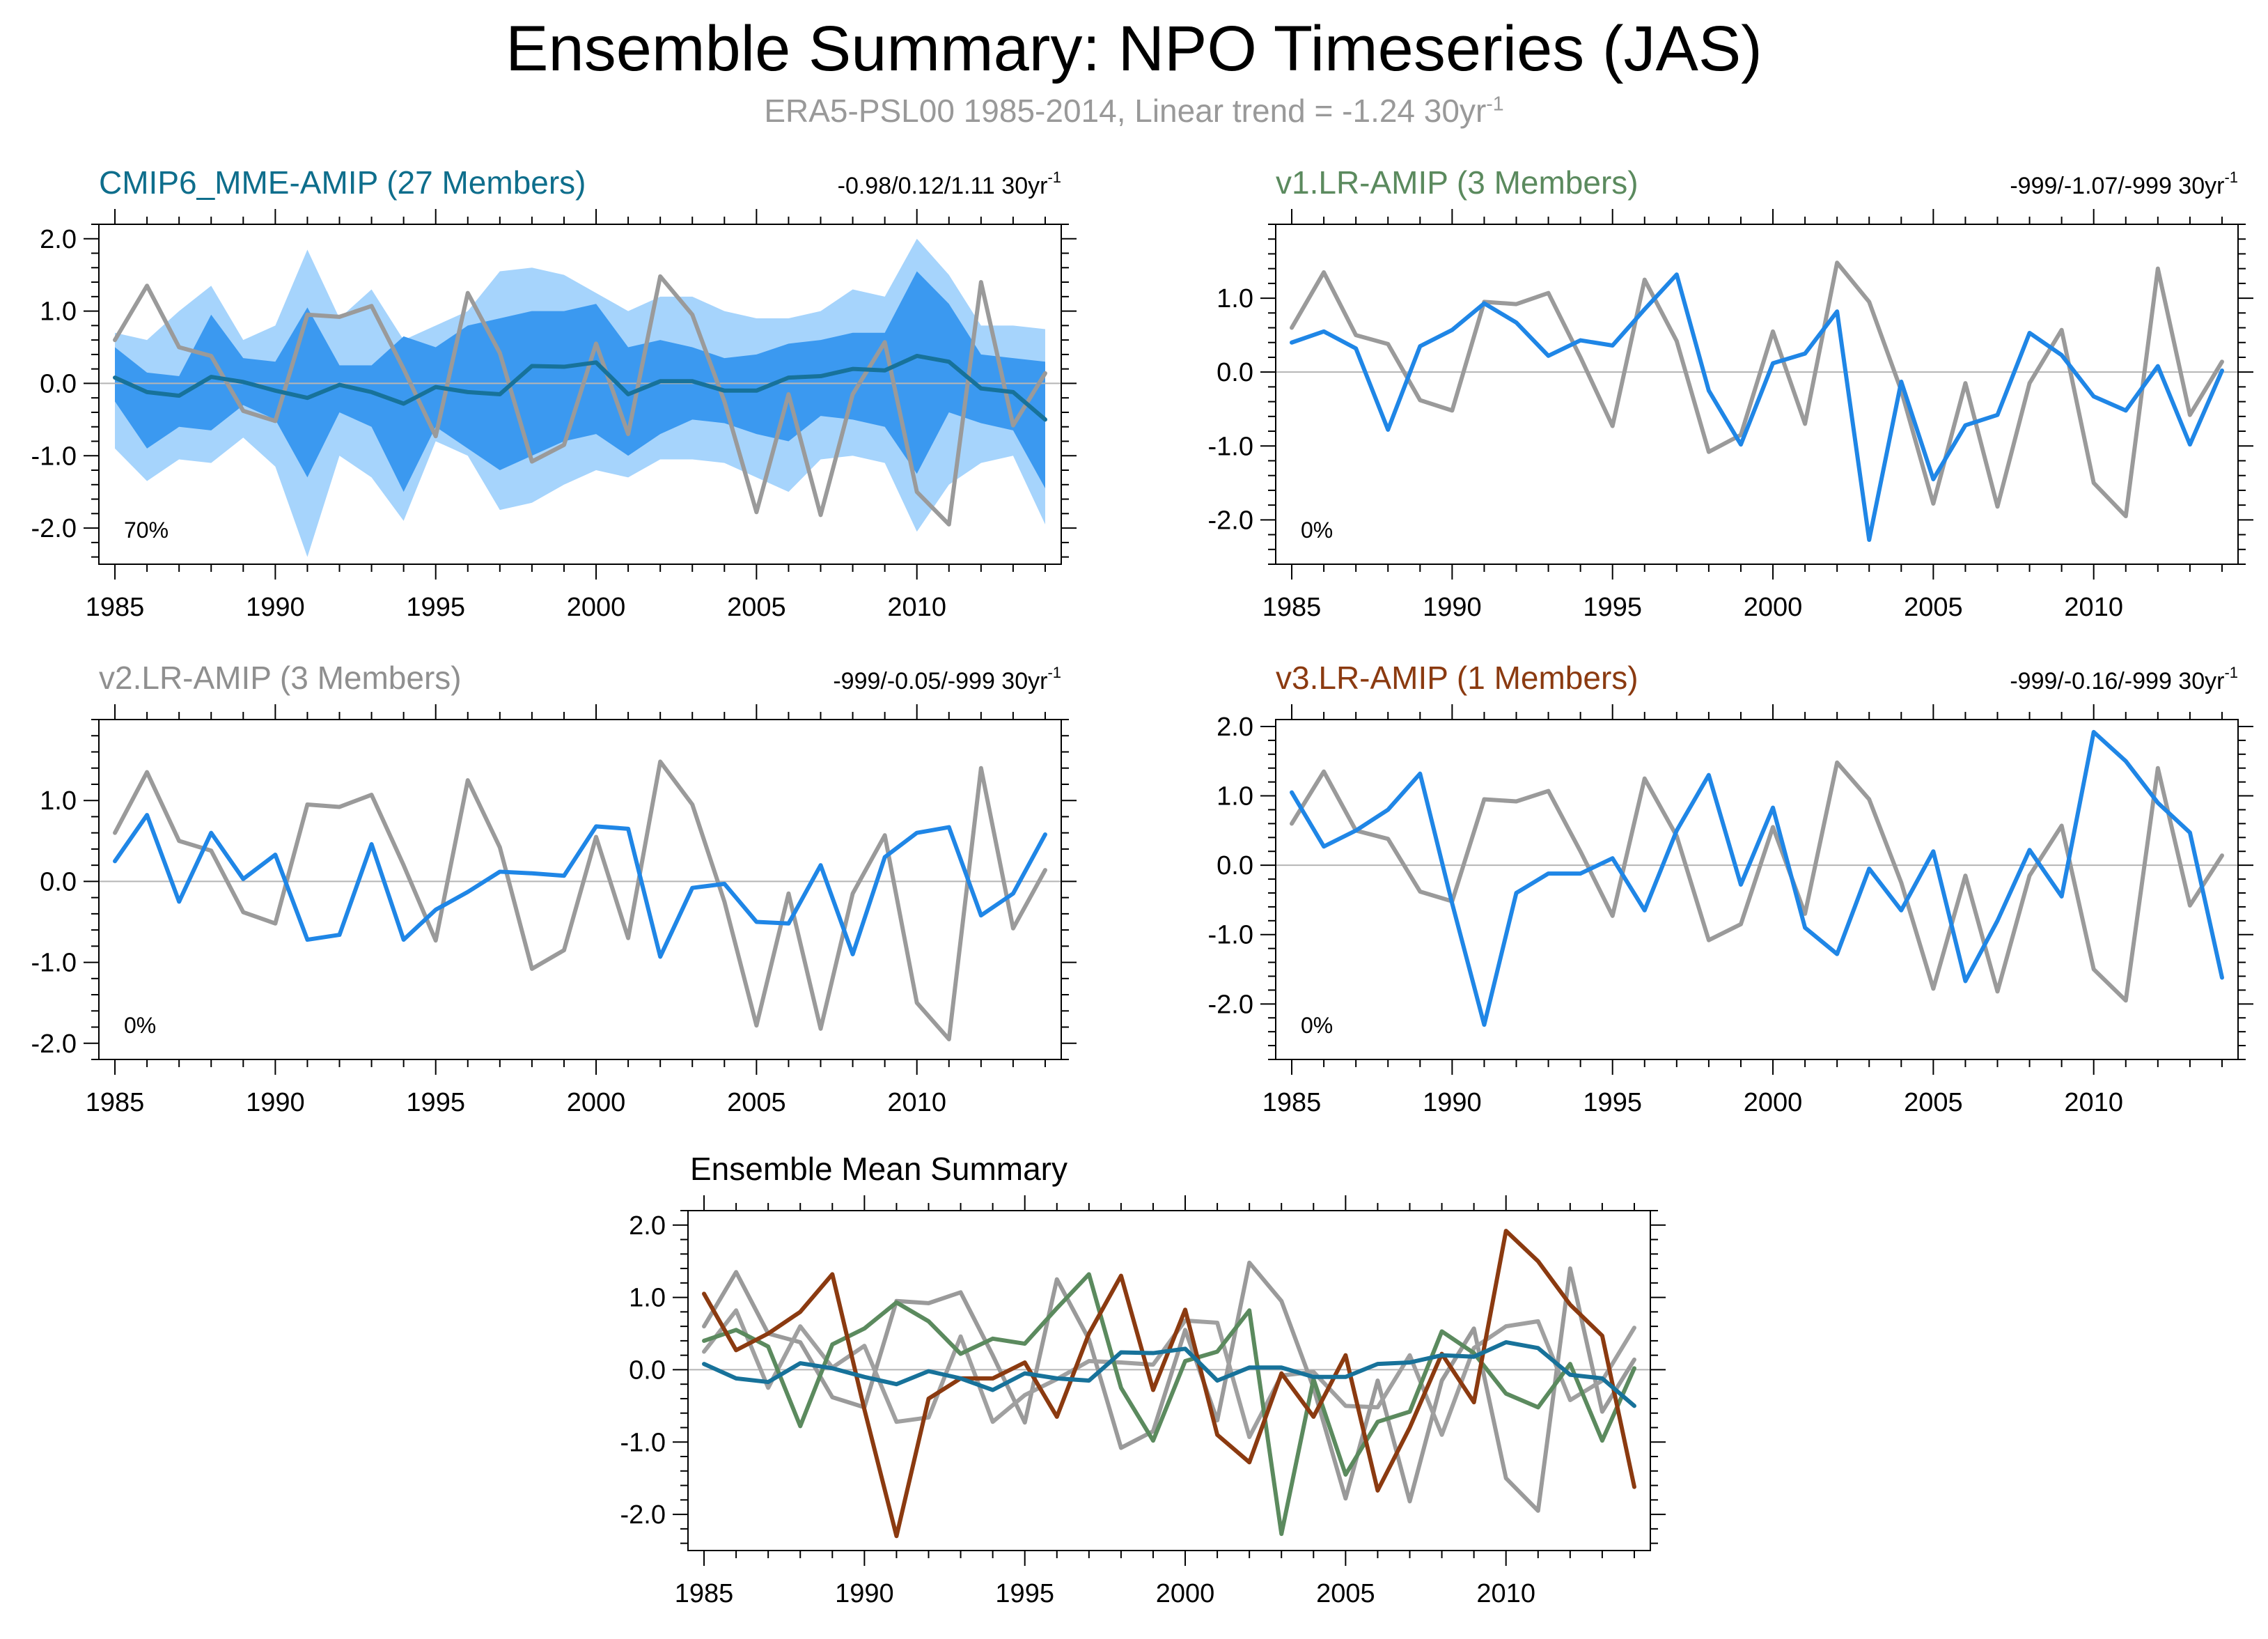  Describe the element at coordinates (342, 182) in the screenshot. I see `panel-title: CMIP6_MME-AMIP (27 Members)` at that location.